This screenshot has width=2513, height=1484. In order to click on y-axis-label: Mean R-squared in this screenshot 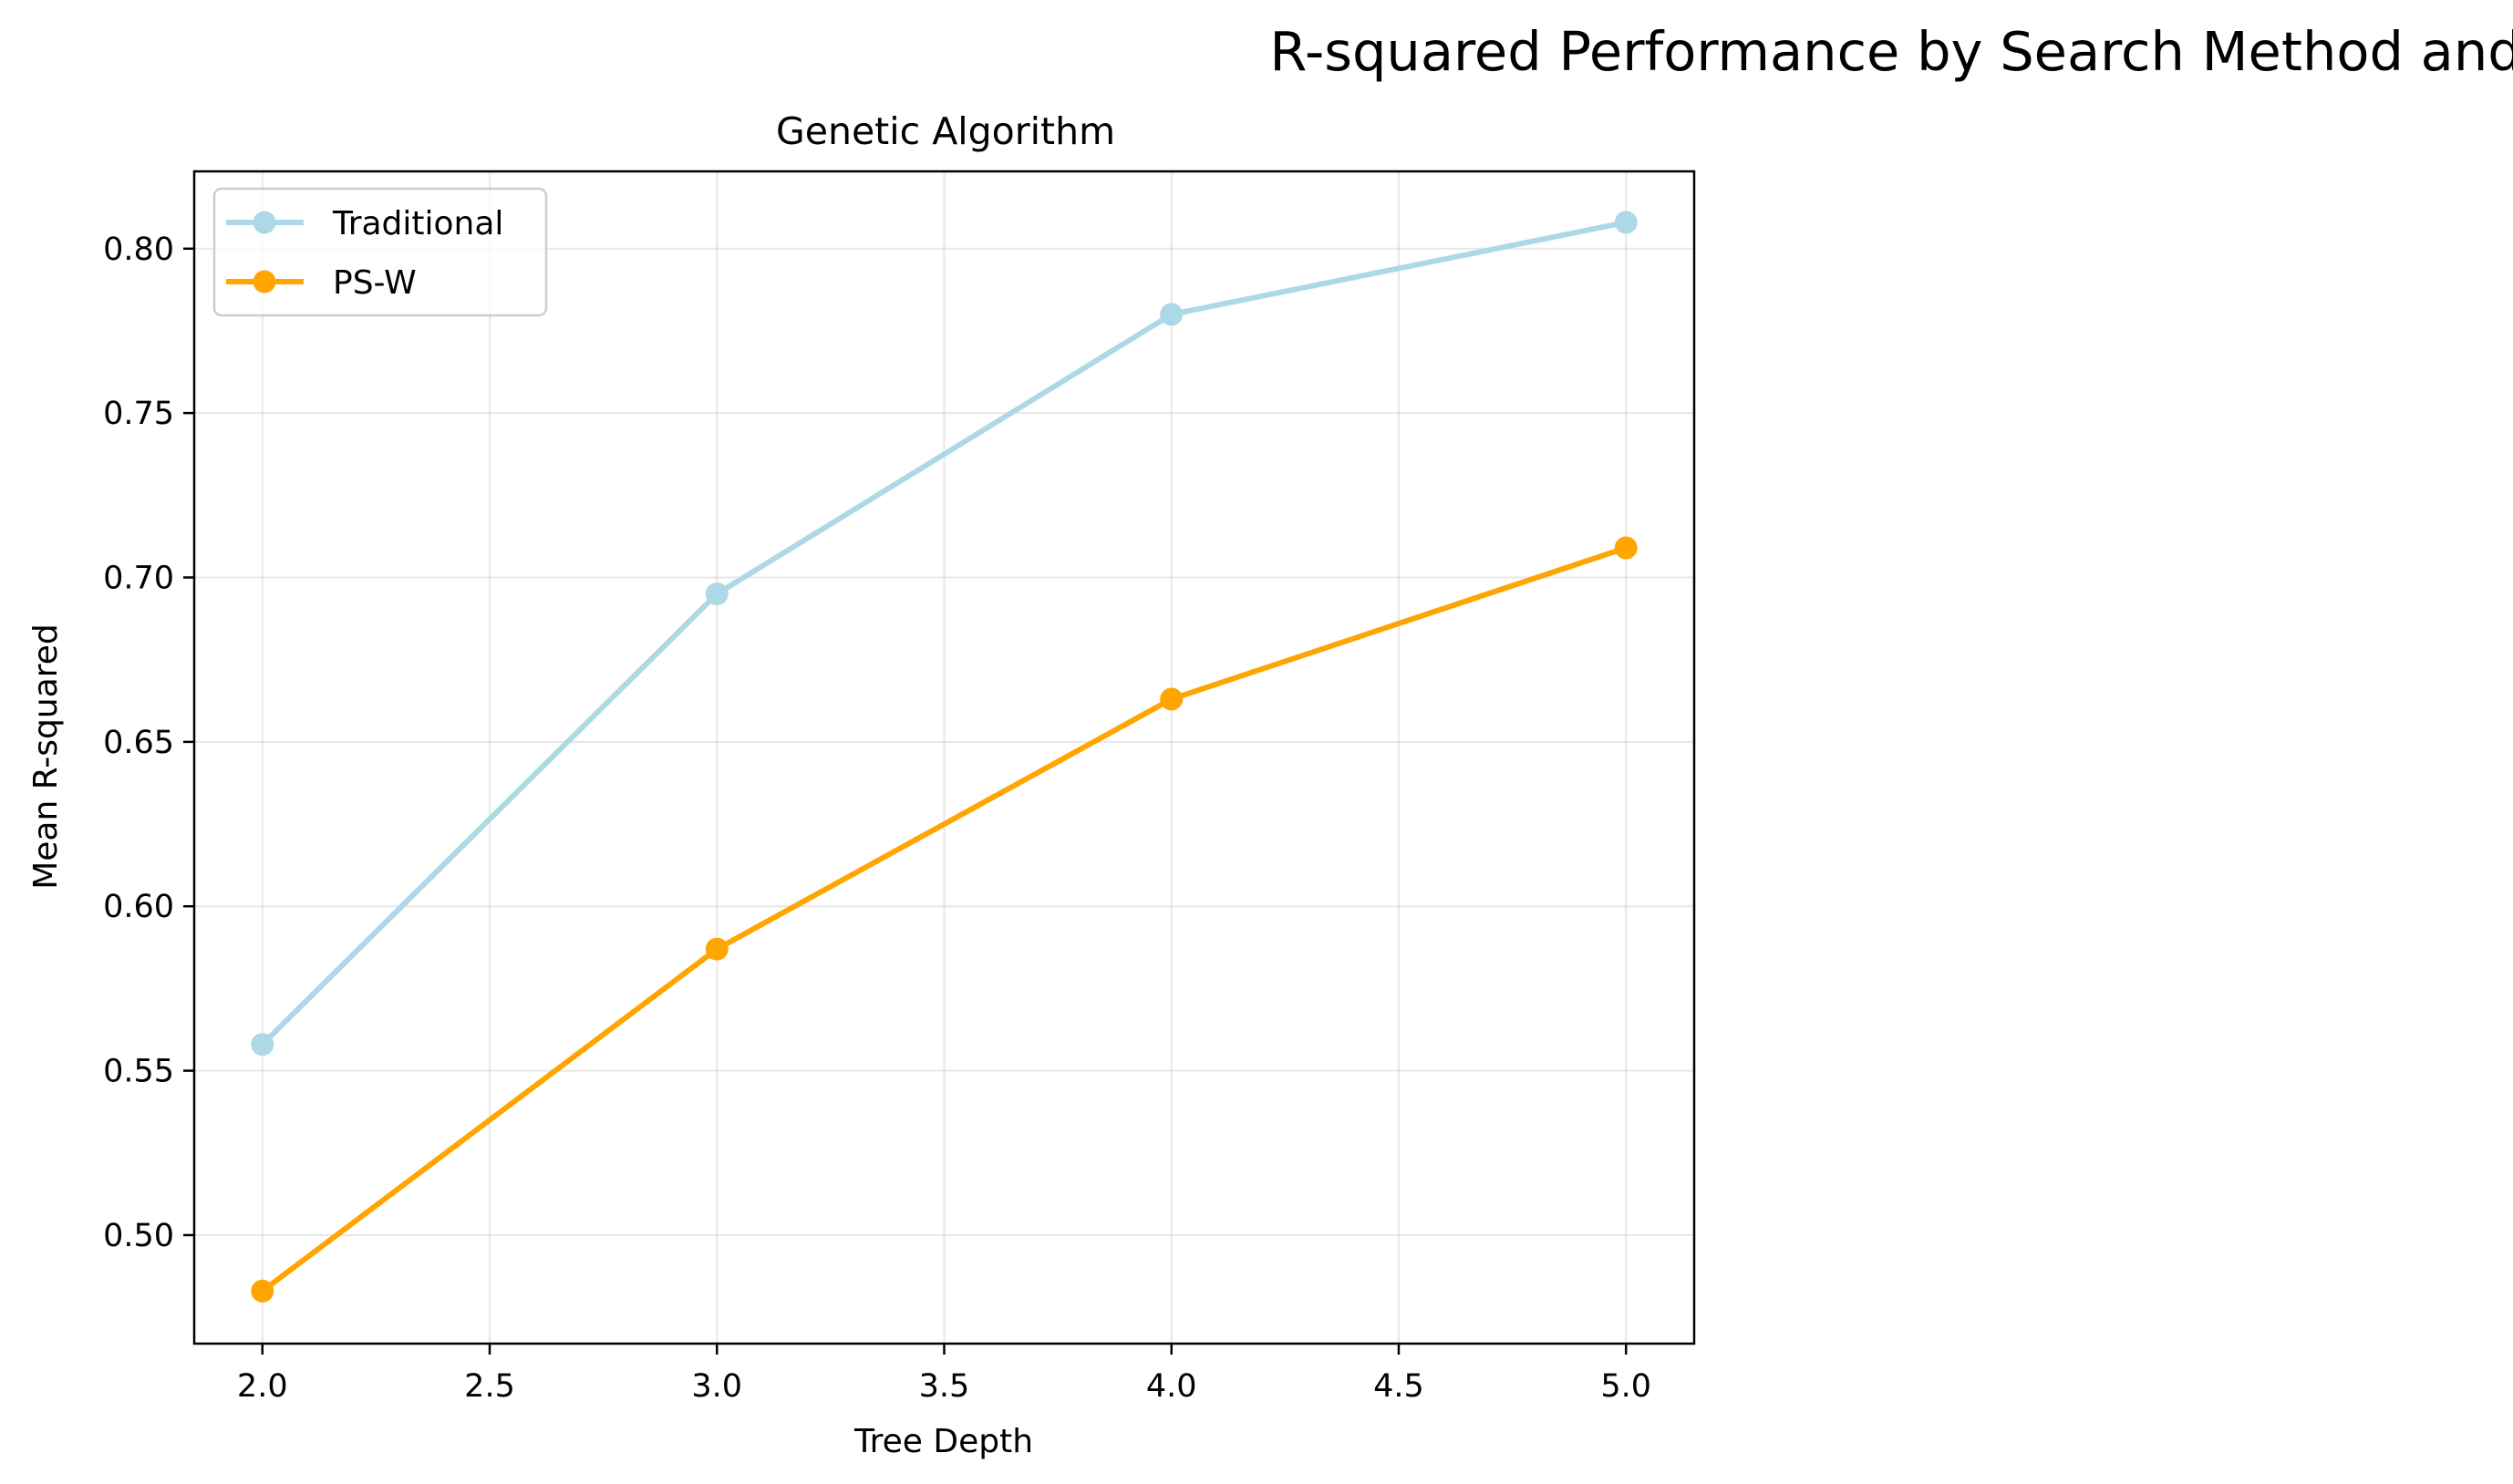, I will do `click(46, 756)`.